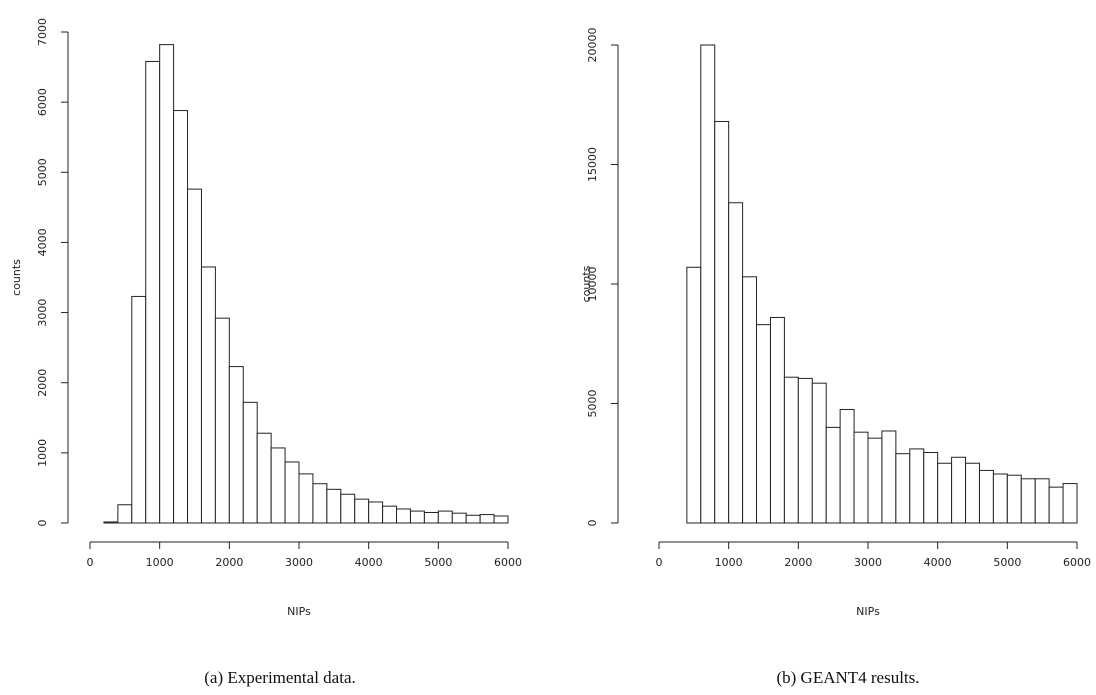 The image size is (1096, 695). I want to click on caption-a: (a) Experimental data., so click(280, 677).